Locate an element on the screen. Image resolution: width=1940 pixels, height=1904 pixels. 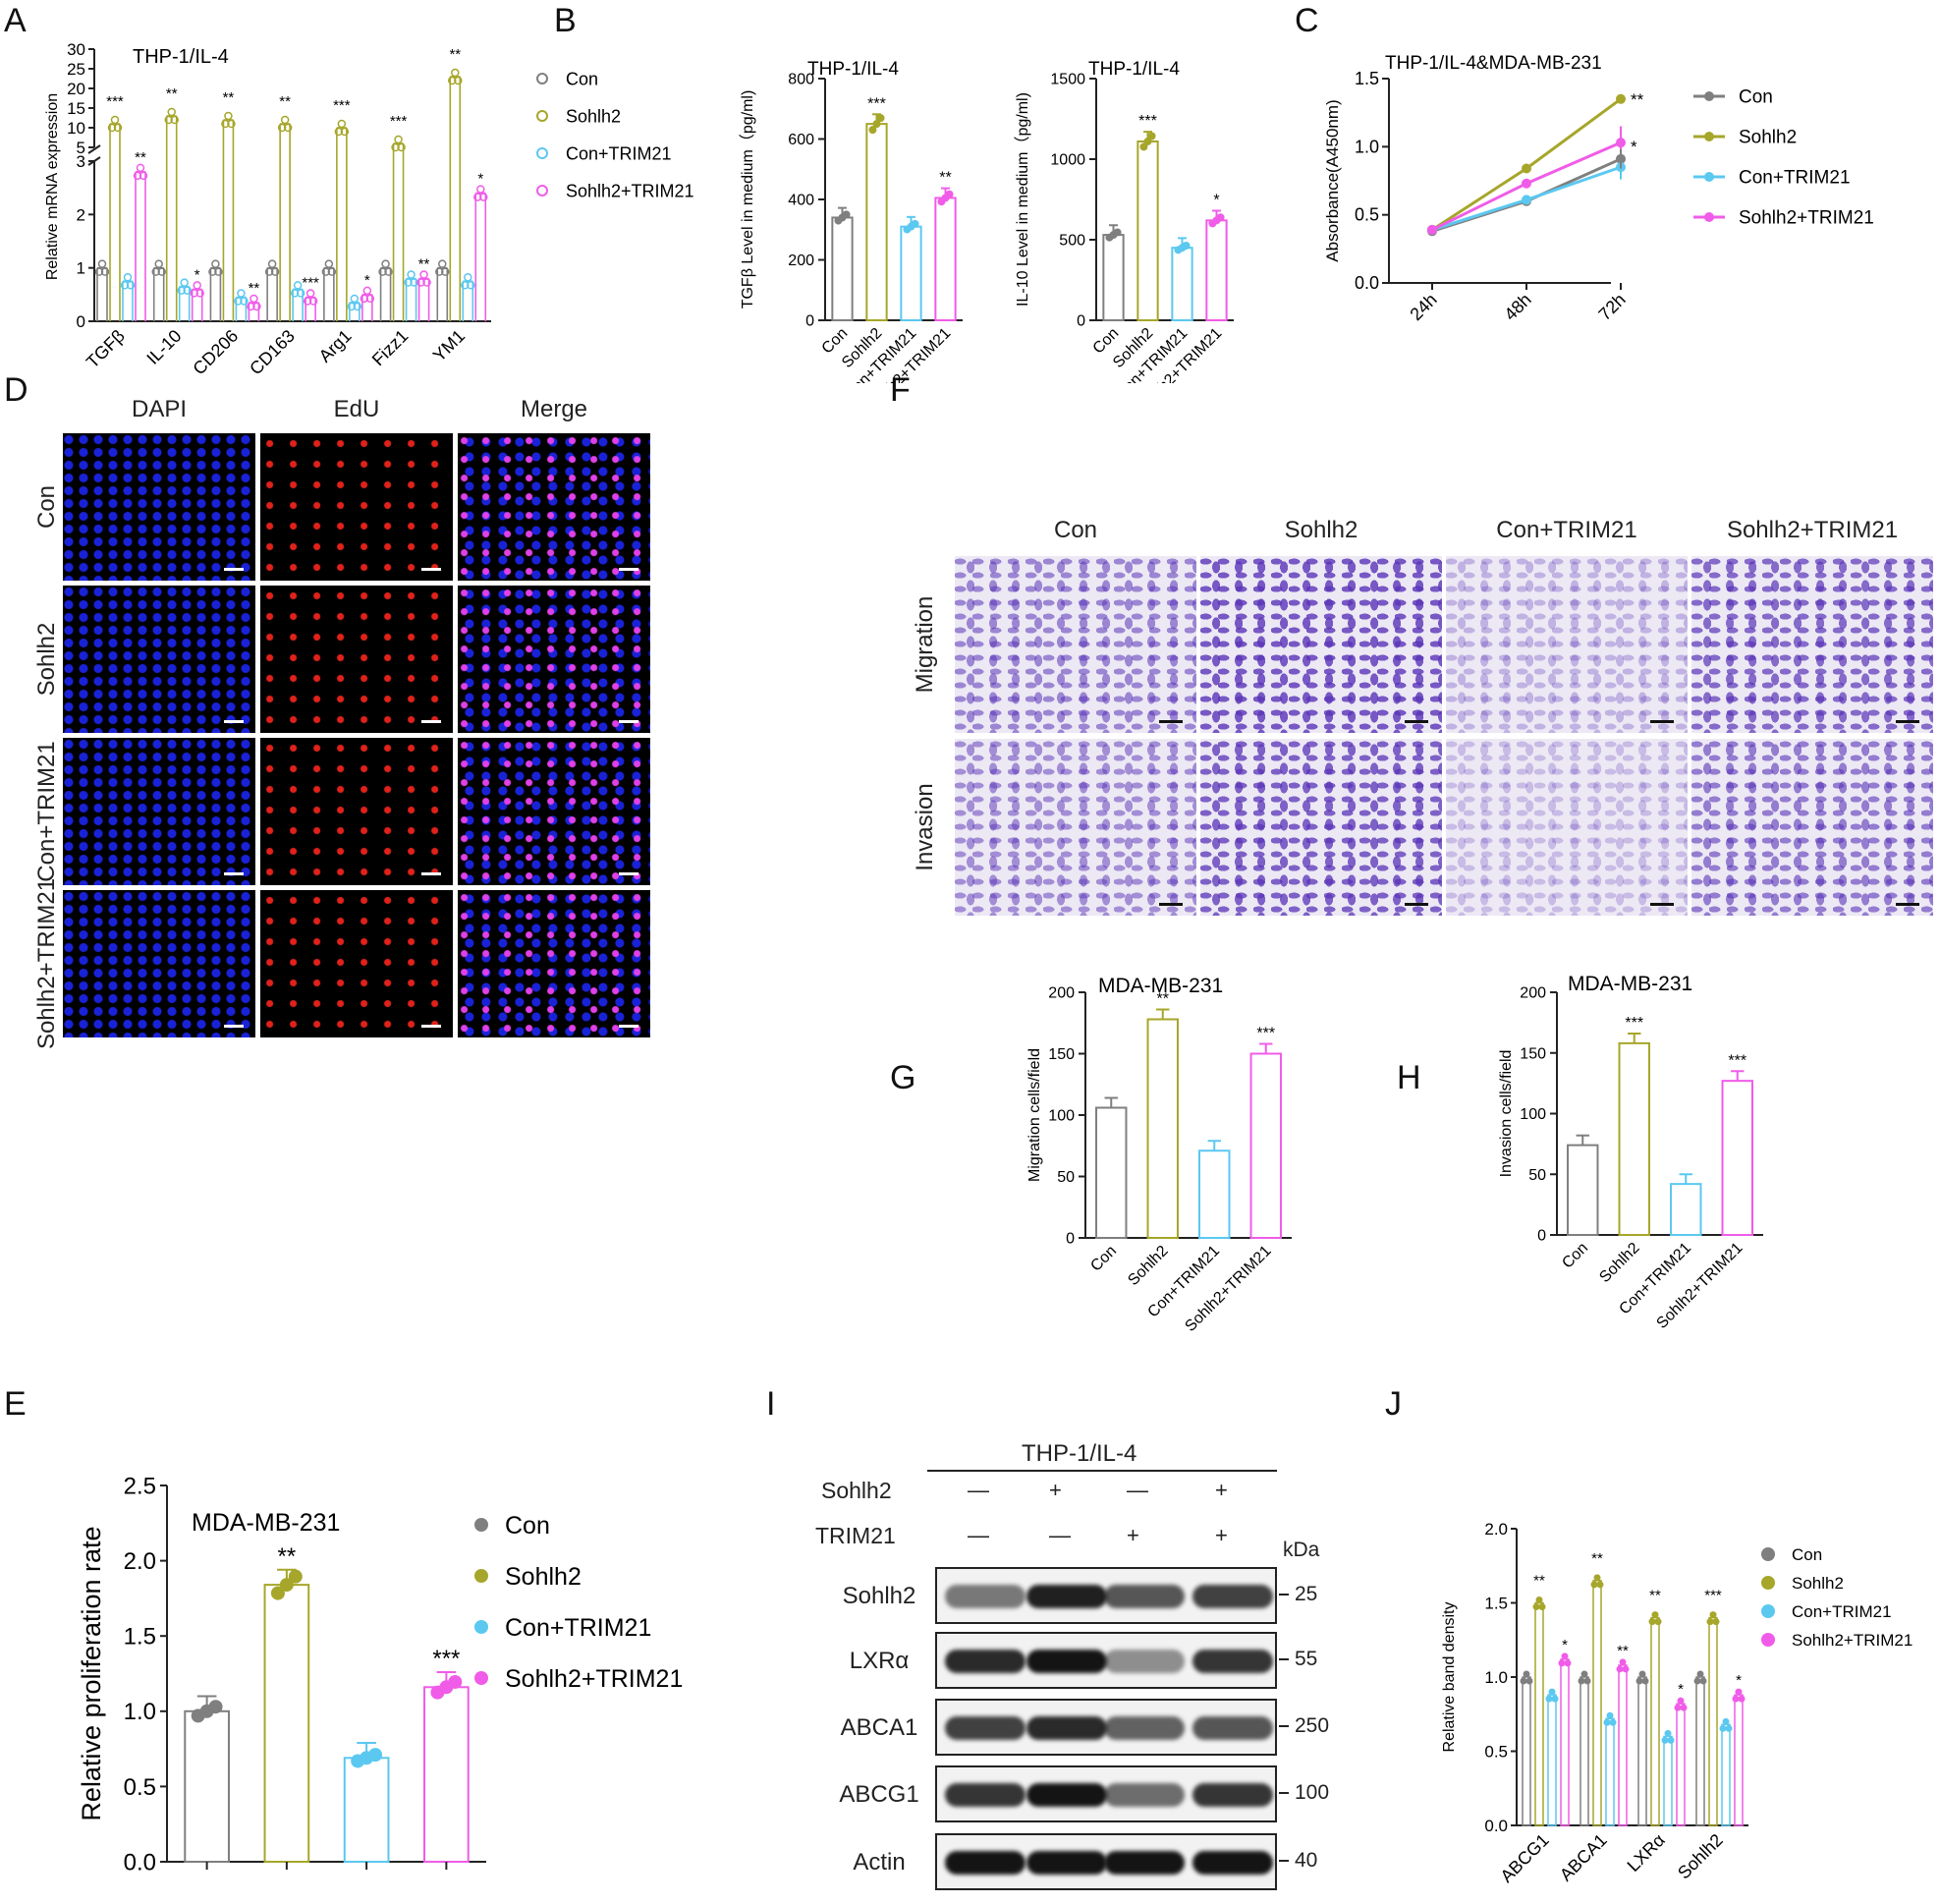
y-tick-label: 5 is located at coordinates (81, 148).